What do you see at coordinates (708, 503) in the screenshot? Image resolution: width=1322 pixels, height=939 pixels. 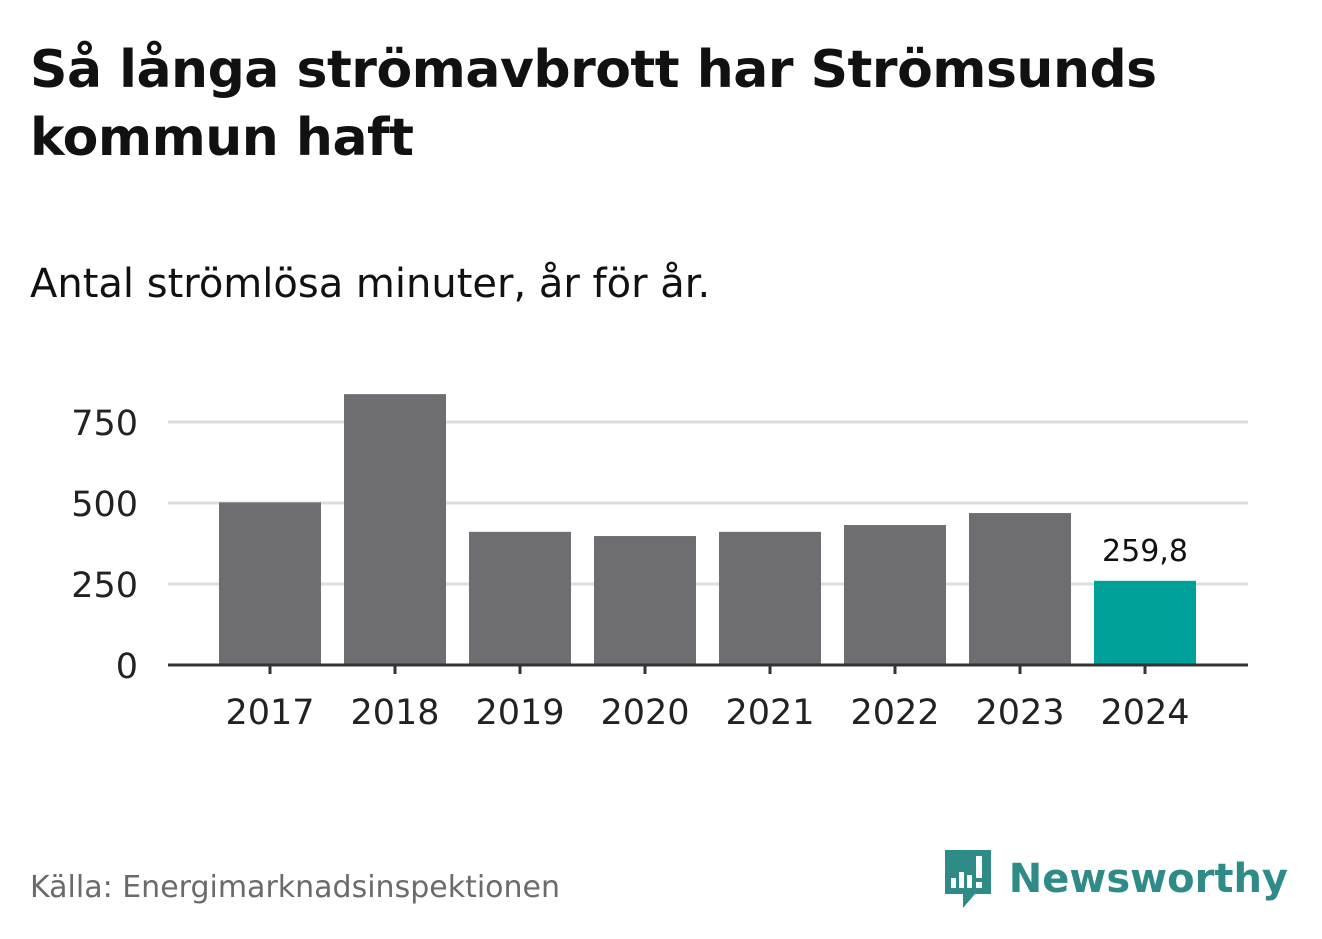 I see `gridlines` at bounding box center [708, 503].